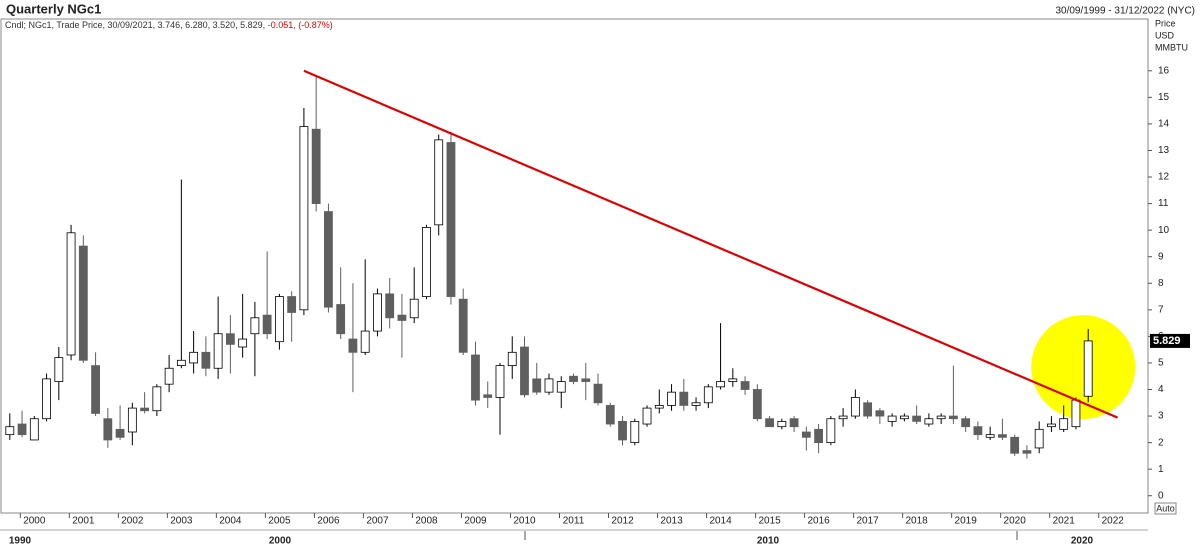 The height and width of the screenshot is (553, 1200). What do you see at coordinates (1164, 177) in the screenshot?
I see `y-tick-label: 12` at bounding box center [1164, 177].